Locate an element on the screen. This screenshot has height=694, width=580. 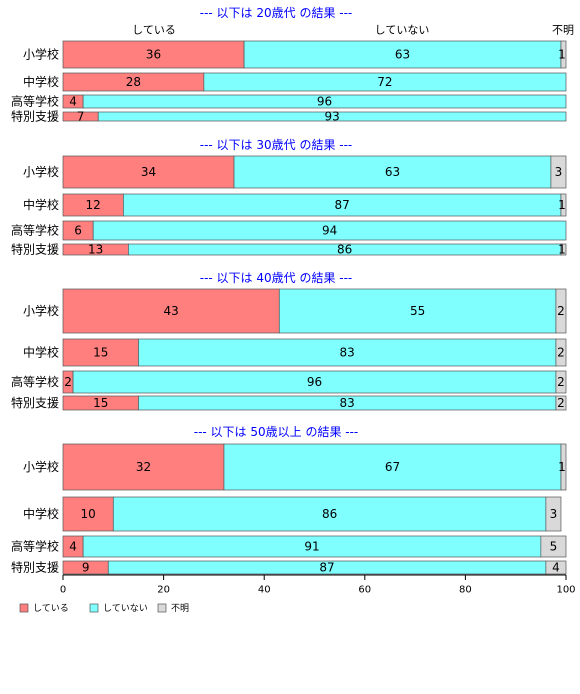
panel-title: --- 以下は 30歳代 の結果 --- is located at coordinates (276, 145).